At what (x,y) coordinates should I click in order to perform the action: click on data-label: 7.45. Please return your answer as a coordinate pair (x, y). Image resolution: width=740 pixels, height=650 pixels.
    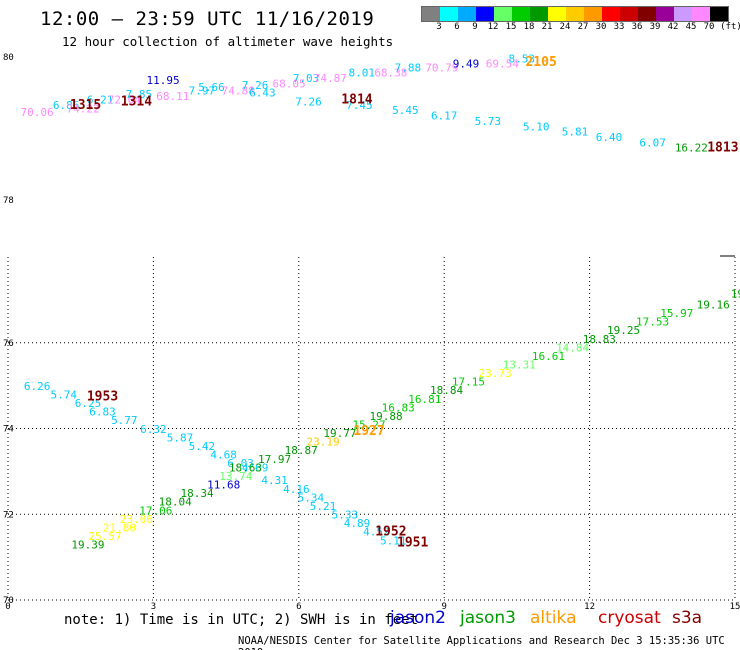
    Looking at the image, I should click on (359, 105).